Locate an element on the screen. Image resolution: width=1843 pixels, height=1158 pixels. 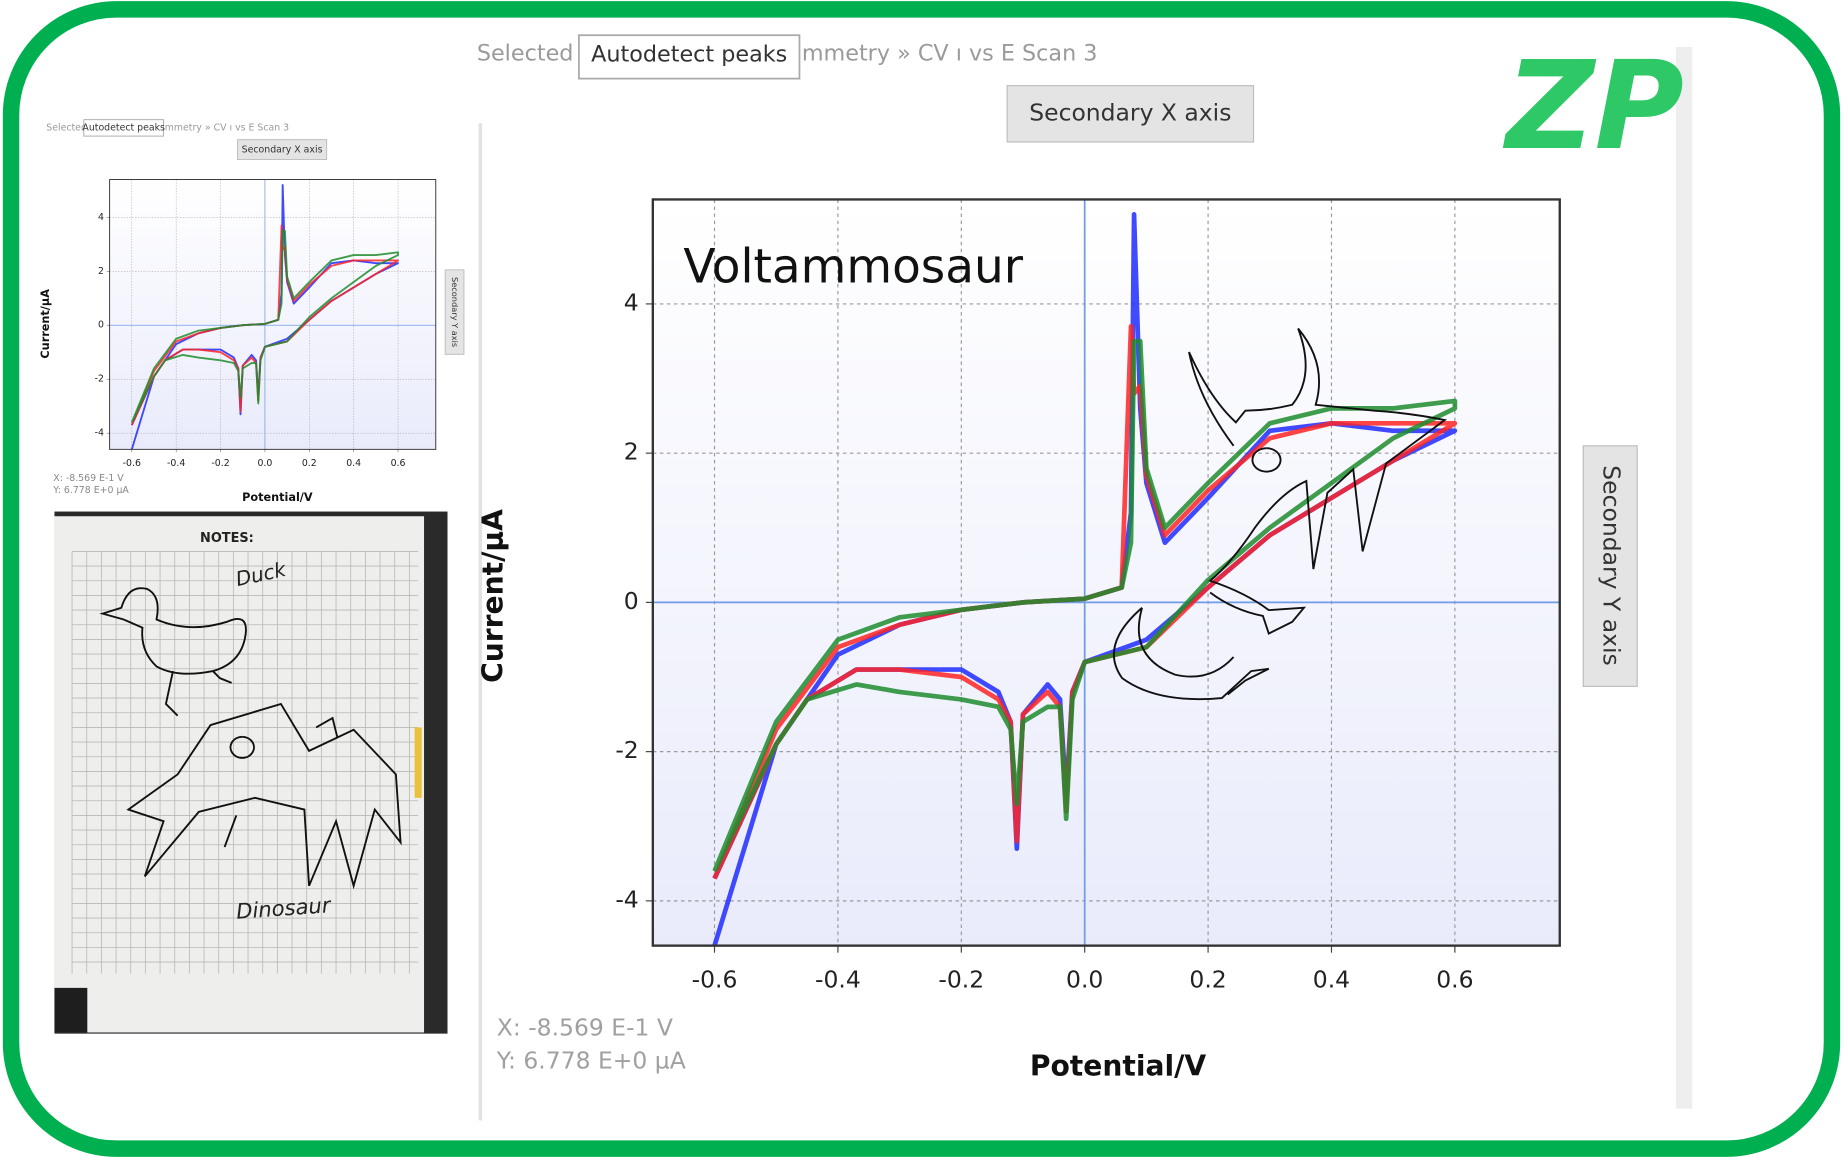
tab is located at coordinates (418, 762).